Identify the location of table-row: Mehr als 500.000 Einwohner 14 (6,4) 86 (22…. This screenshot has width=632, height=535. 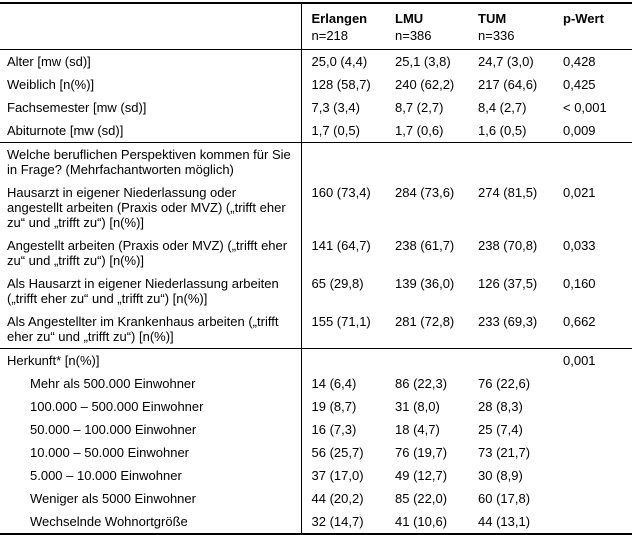
(316, 383).